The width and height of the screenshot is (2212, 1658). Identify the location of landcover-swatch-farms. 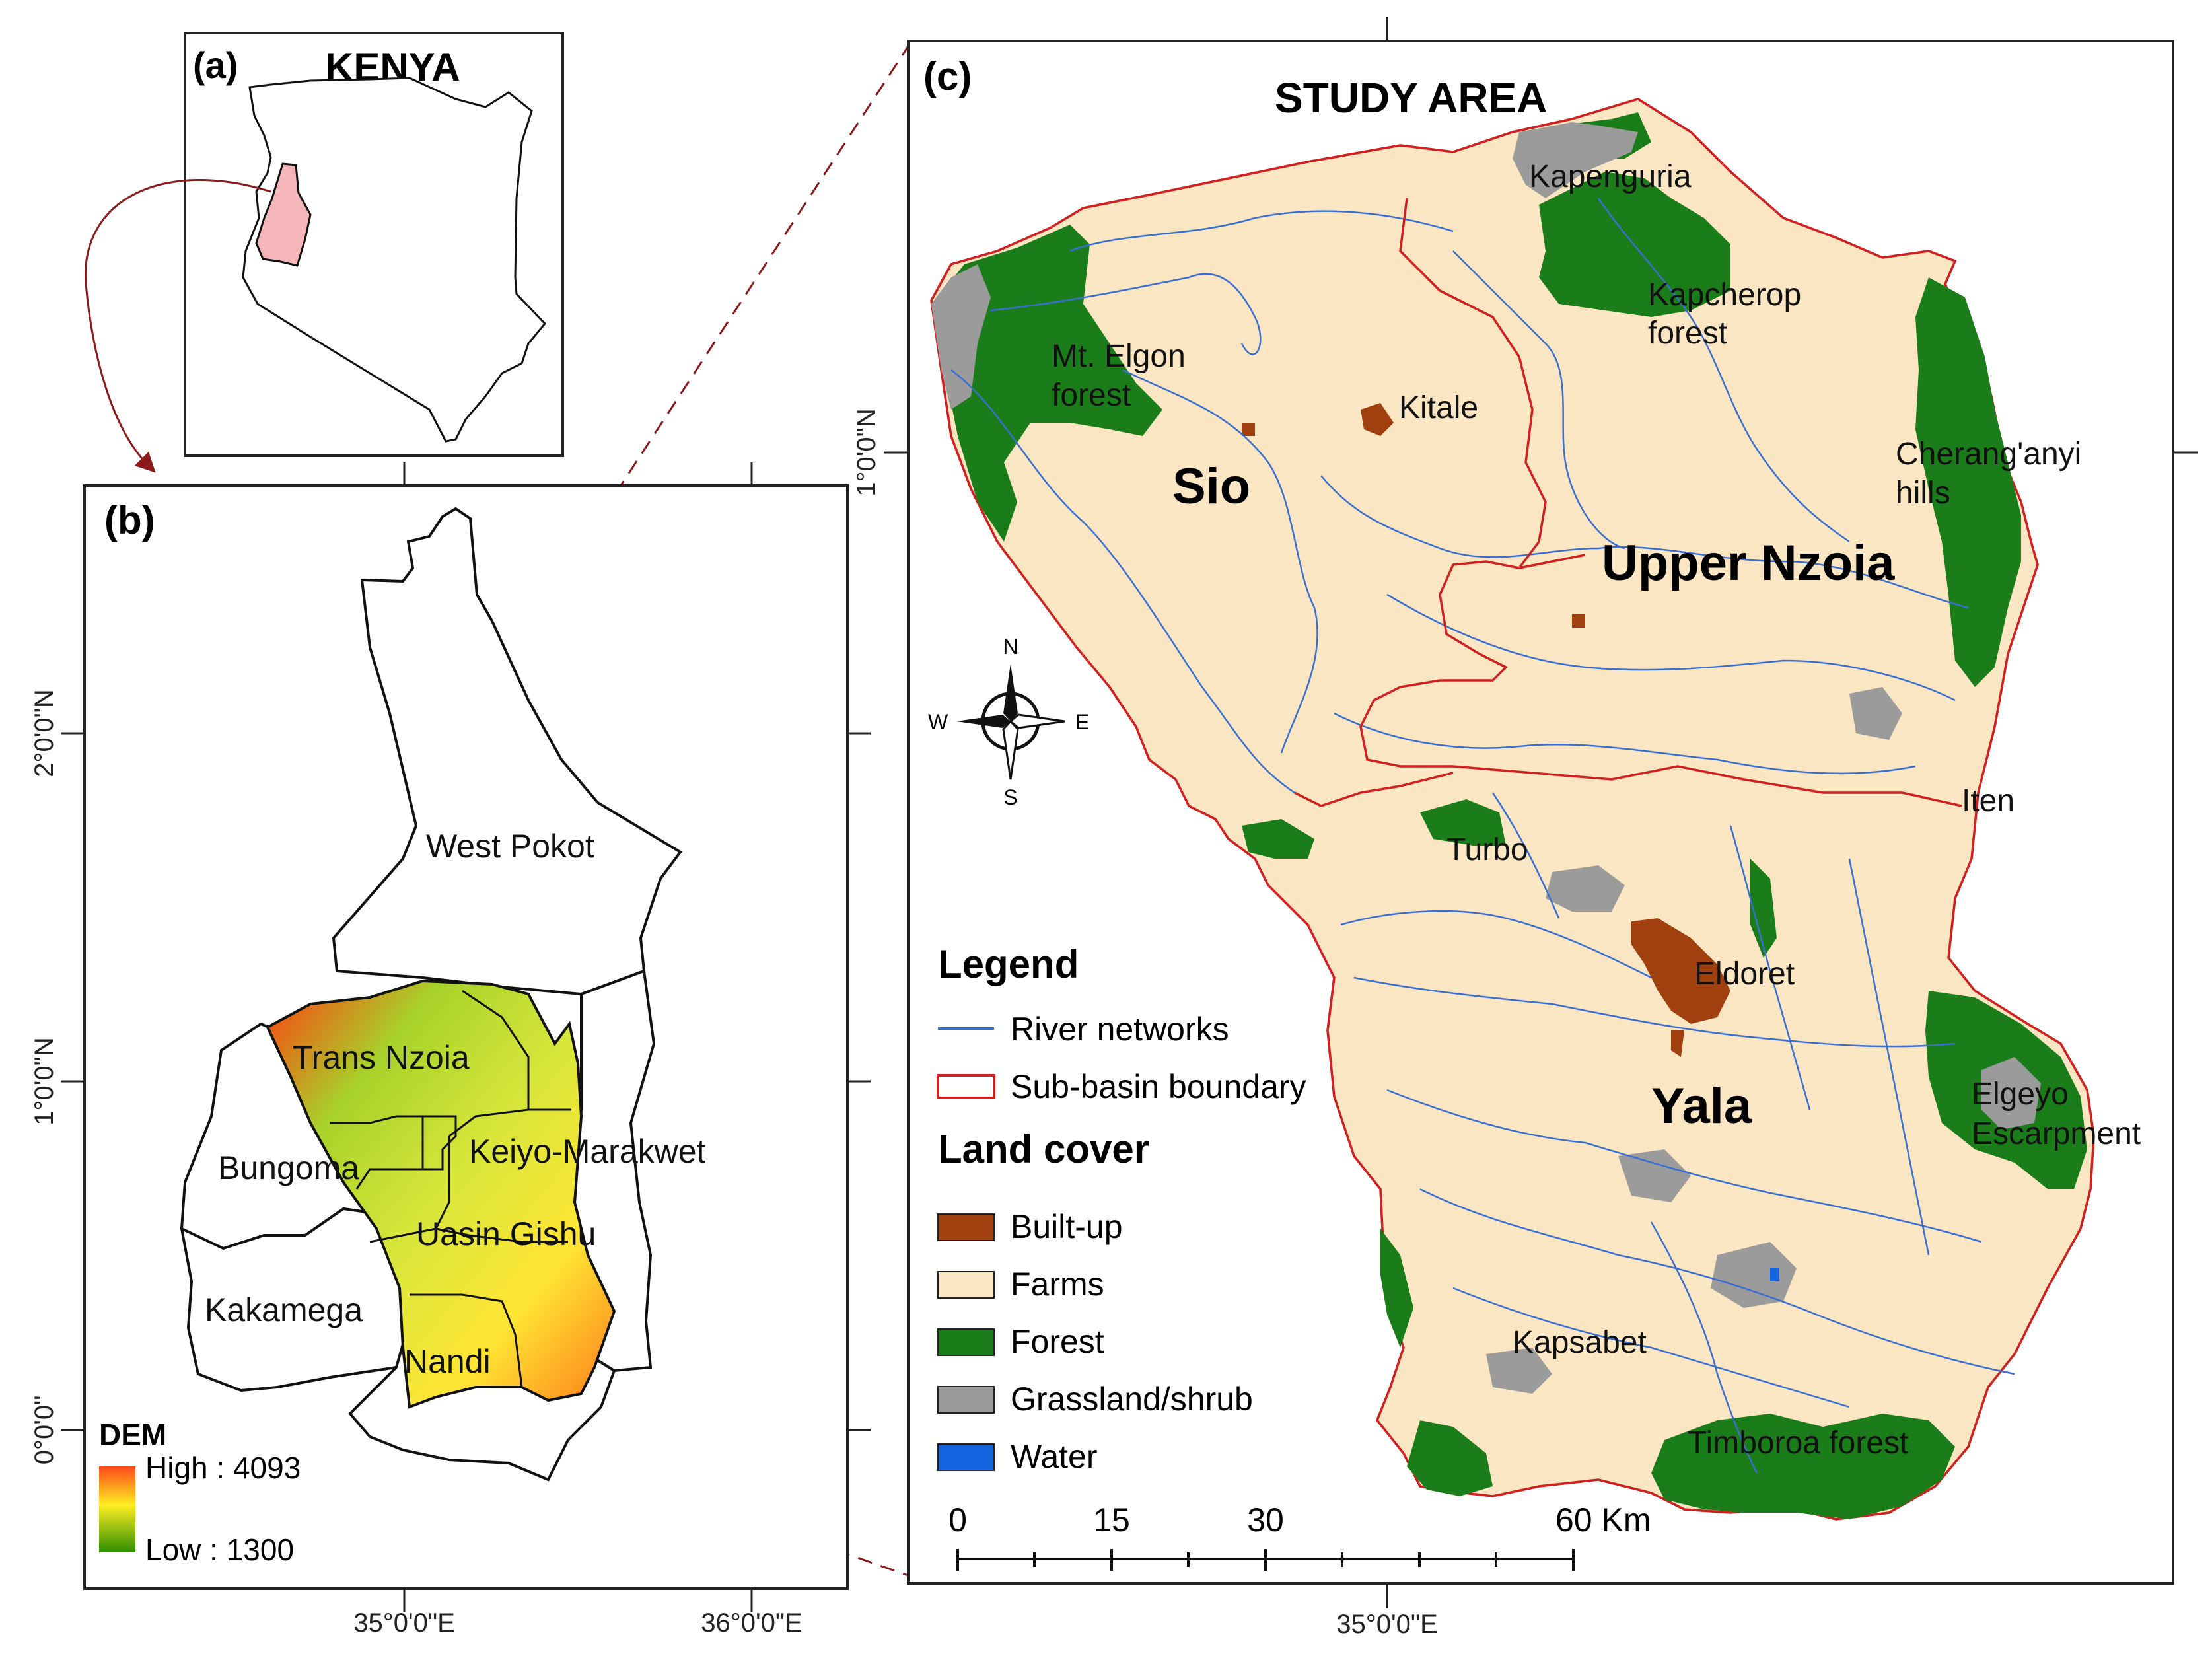
(966, 1285).